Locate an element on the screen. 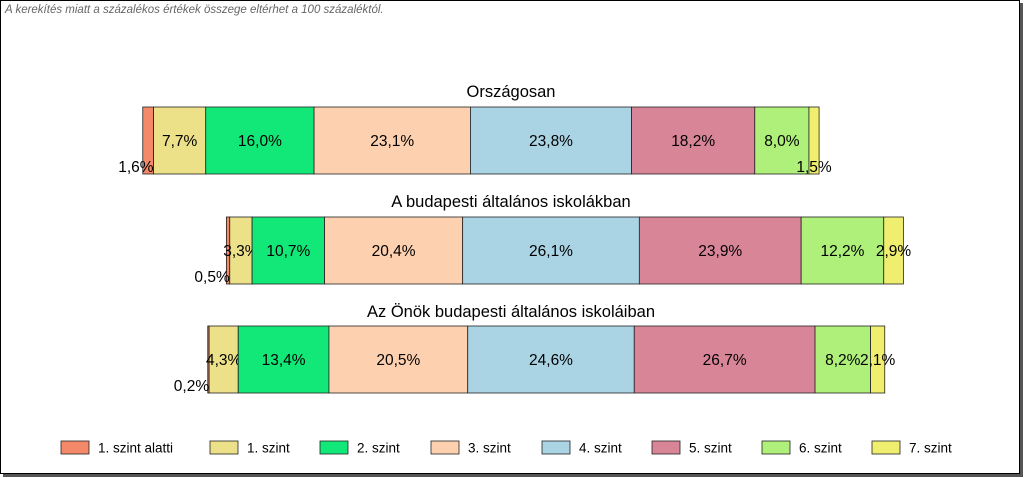 This screenshot has width=1024, height=478. segment-label-1-8: 1,5% is located at coordinates (814, 167).